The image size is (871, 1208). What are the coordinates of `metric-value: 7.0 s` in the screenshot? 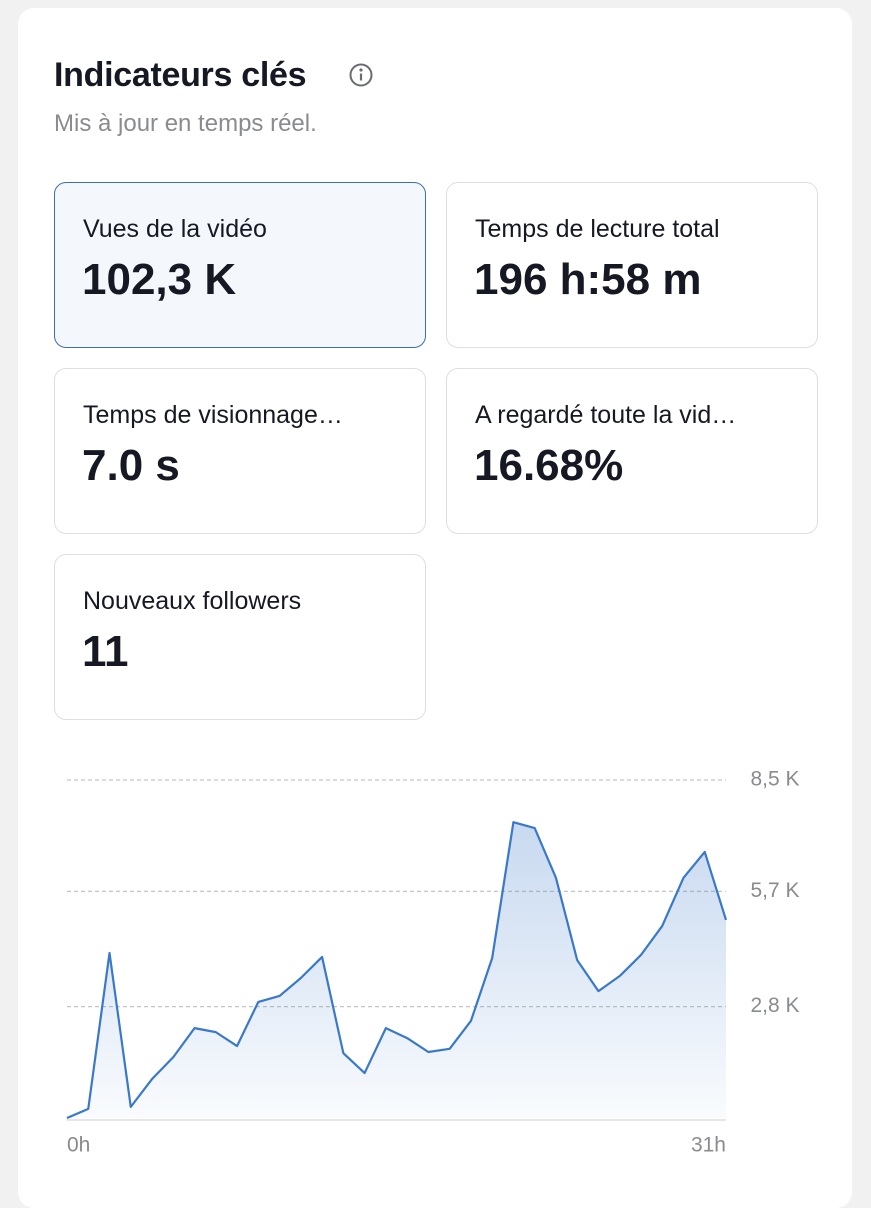 It's located at (131, 465).